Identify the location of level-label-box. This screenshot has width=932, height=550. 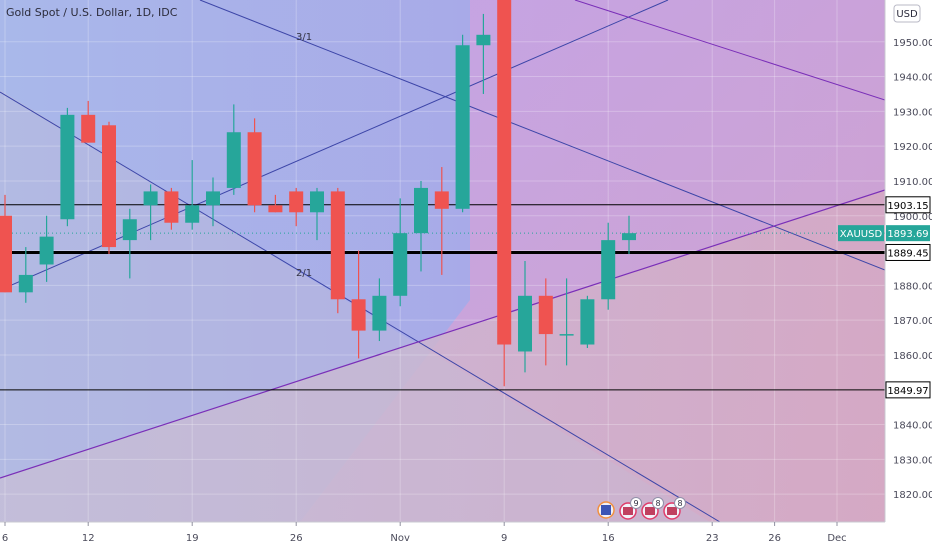
(908, 252).